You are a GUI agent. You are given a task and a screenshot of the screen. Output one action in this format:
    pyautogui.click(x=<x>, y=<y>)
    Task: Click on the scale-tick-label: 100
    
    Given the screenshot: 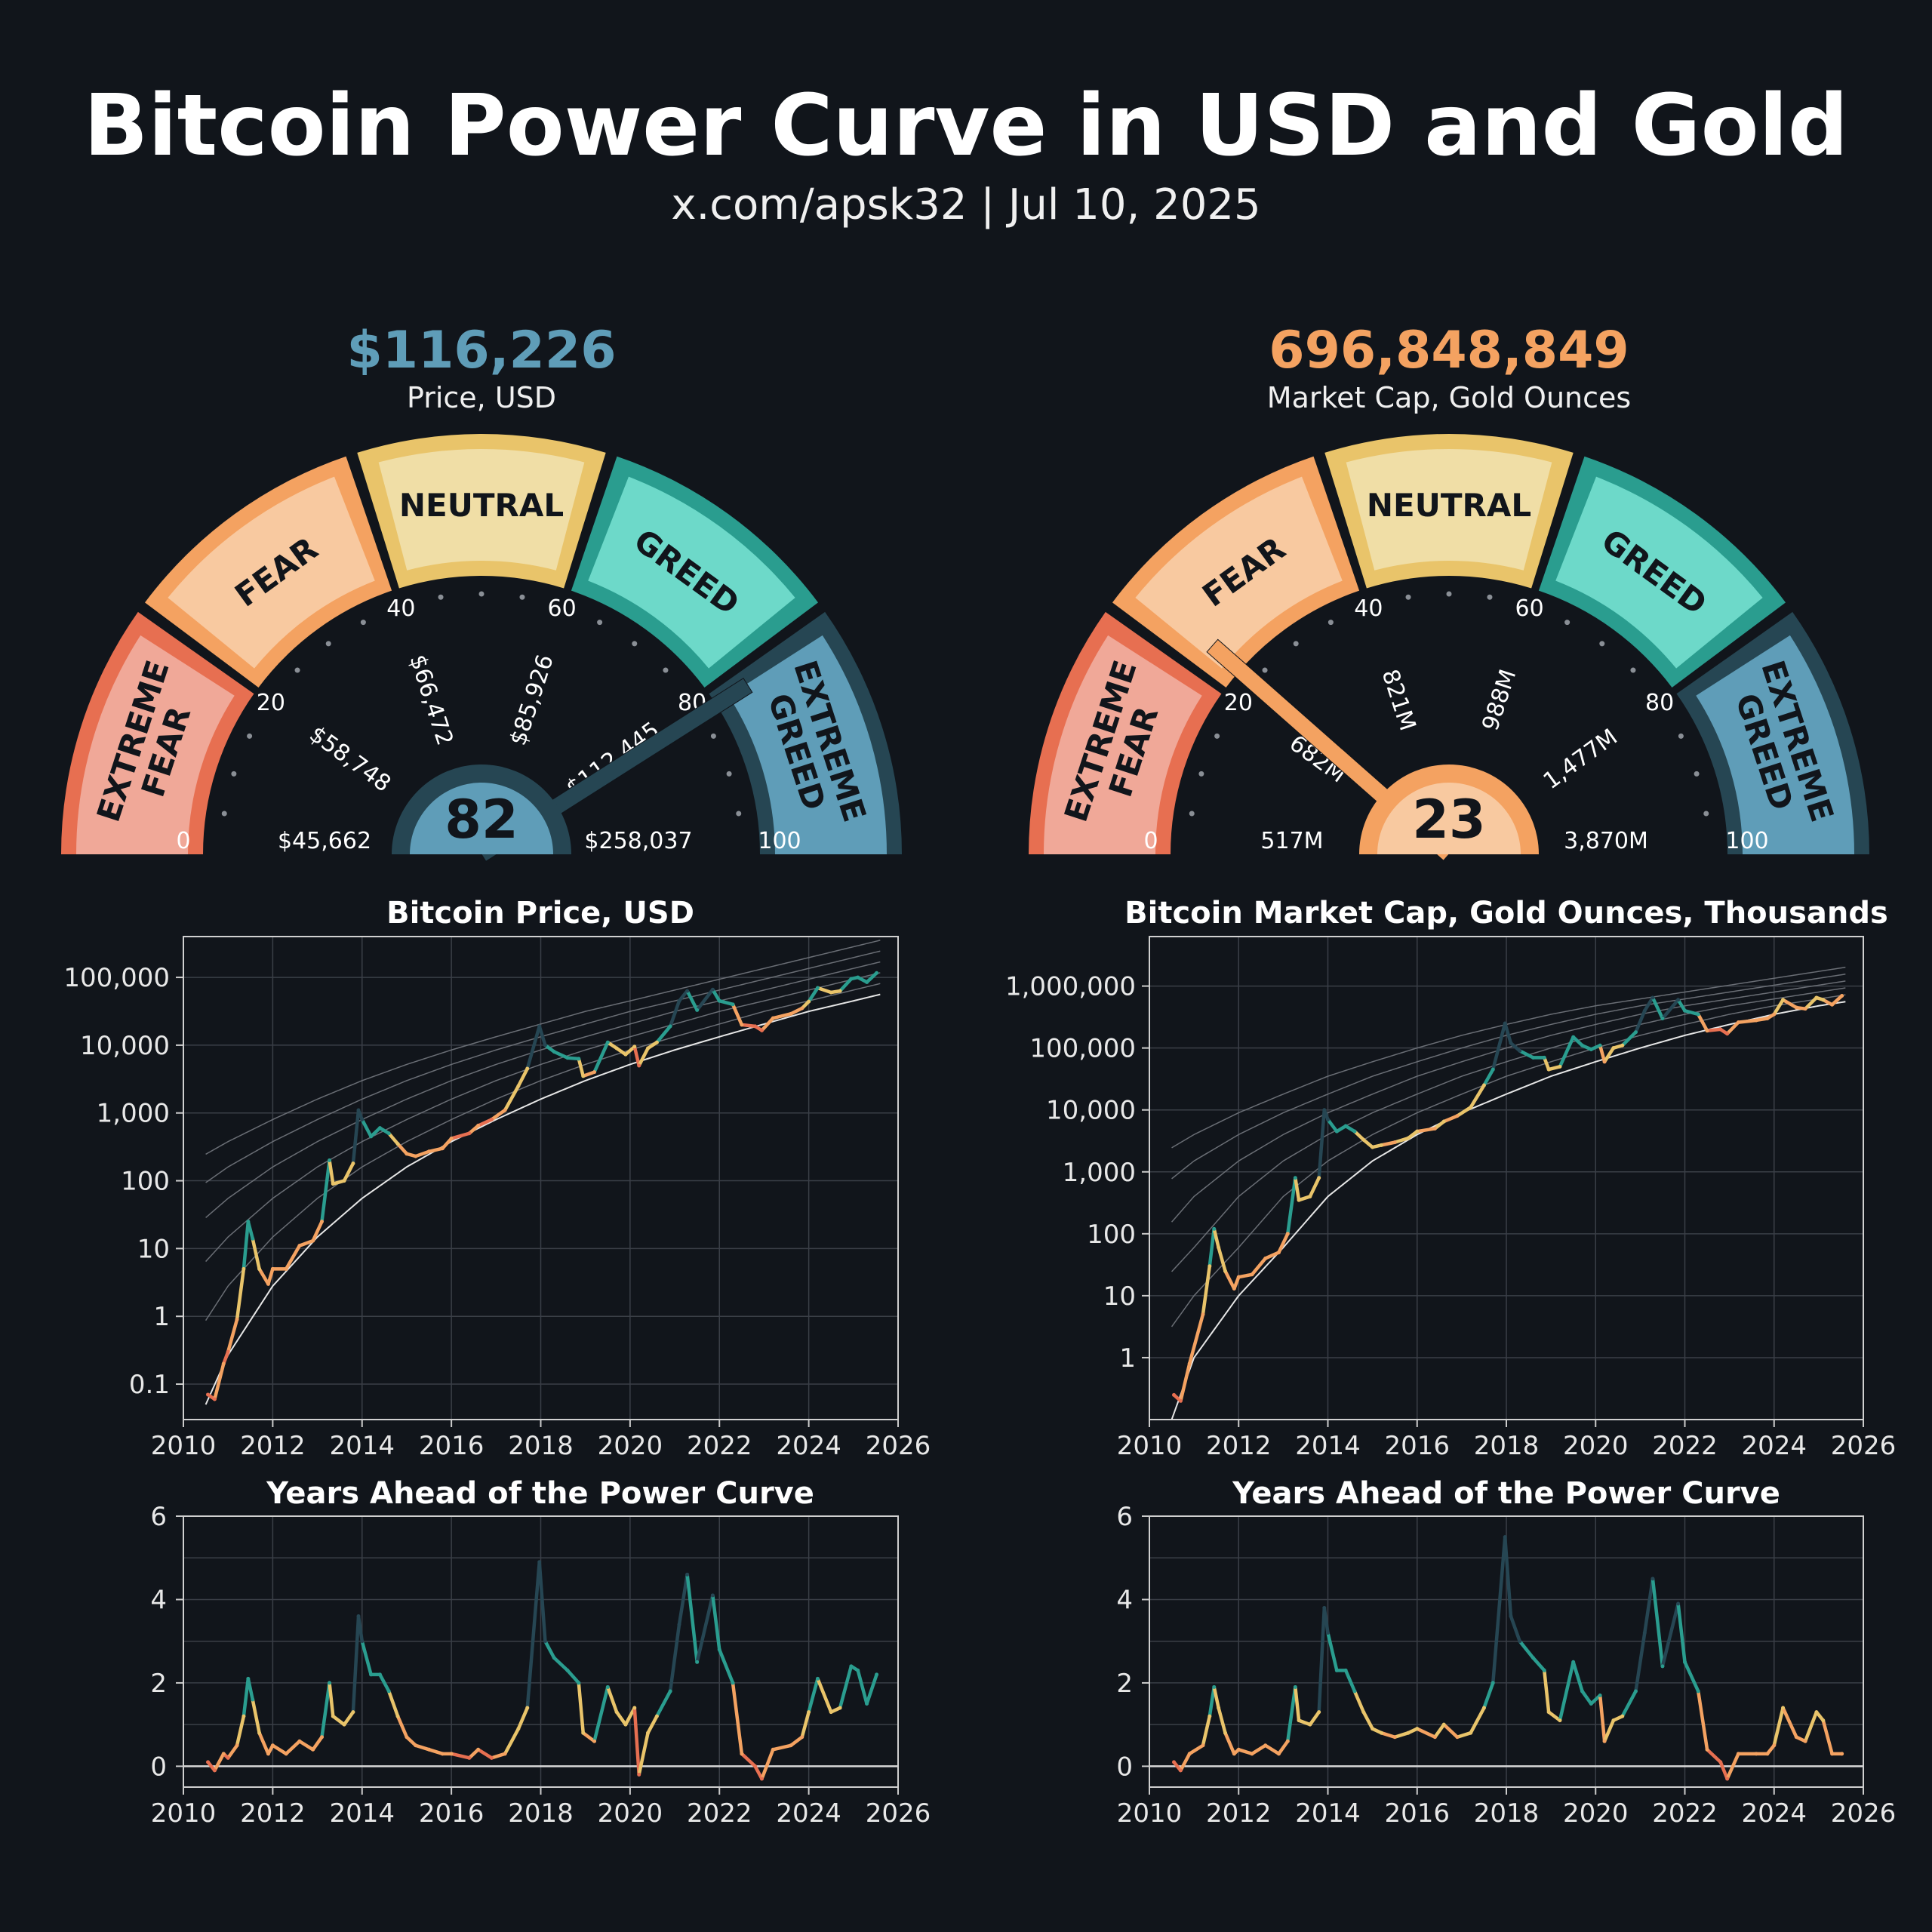 What is the action you would take?
    pyautogui.click(x=779, y=841)
    